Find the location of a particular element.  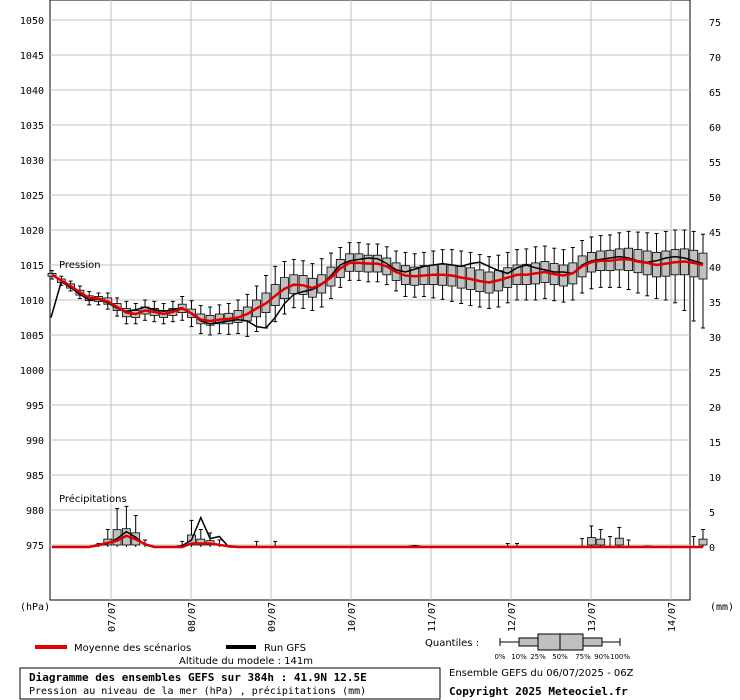

y-right-tick-45: 45 is located at coordinates (715, 233).